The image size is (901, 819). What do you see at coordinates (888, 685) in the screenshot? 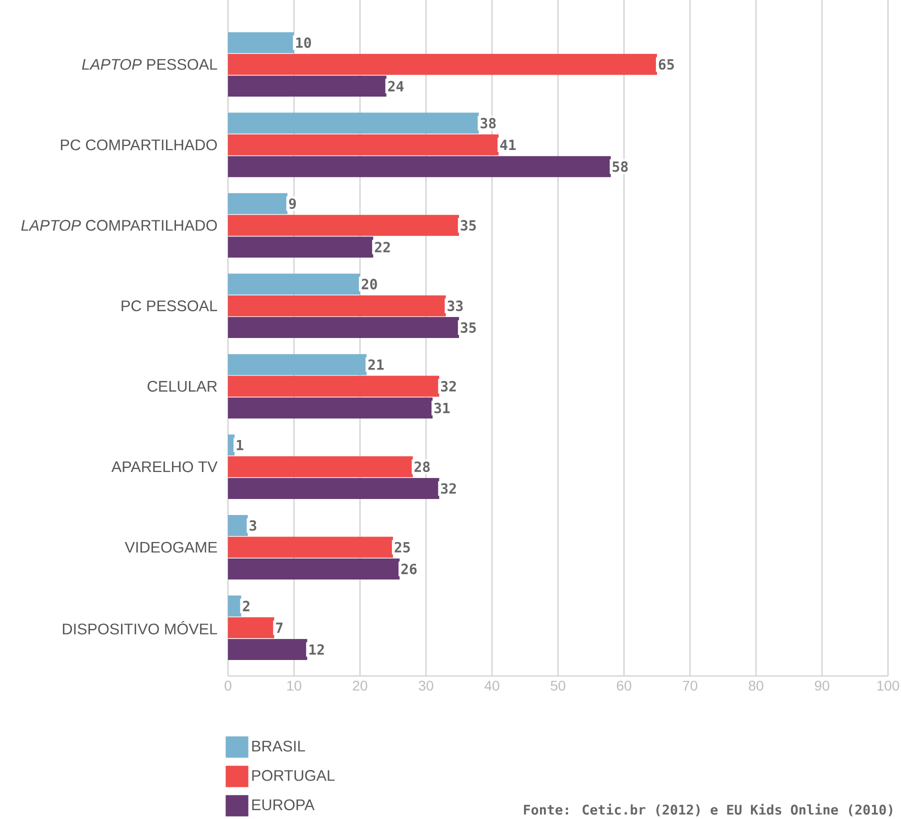
I see `x-tick-label: 100` at bounding box center [888, 685].